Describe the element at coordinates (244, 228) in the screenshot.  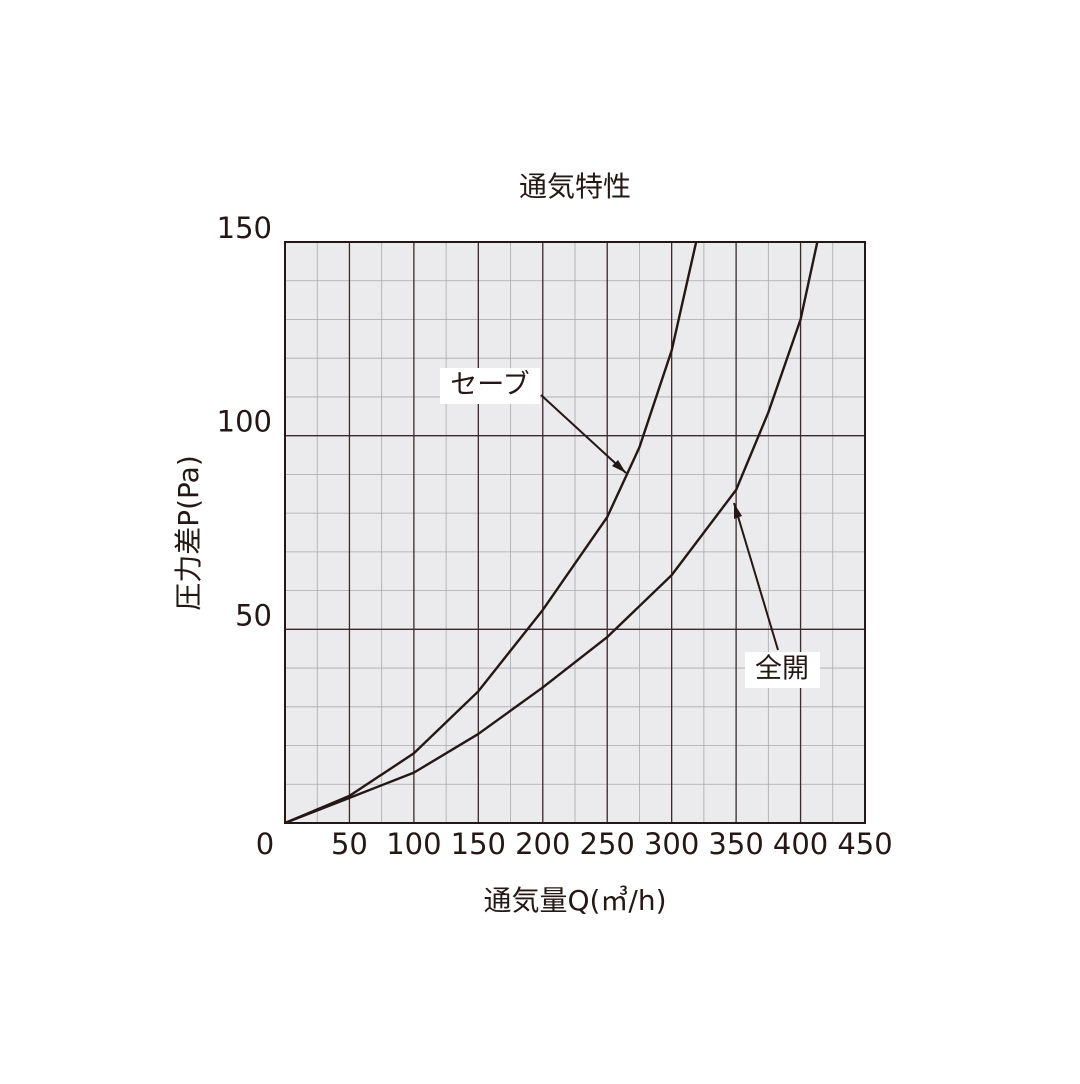
I see `y-tick-label: 150` at that location.